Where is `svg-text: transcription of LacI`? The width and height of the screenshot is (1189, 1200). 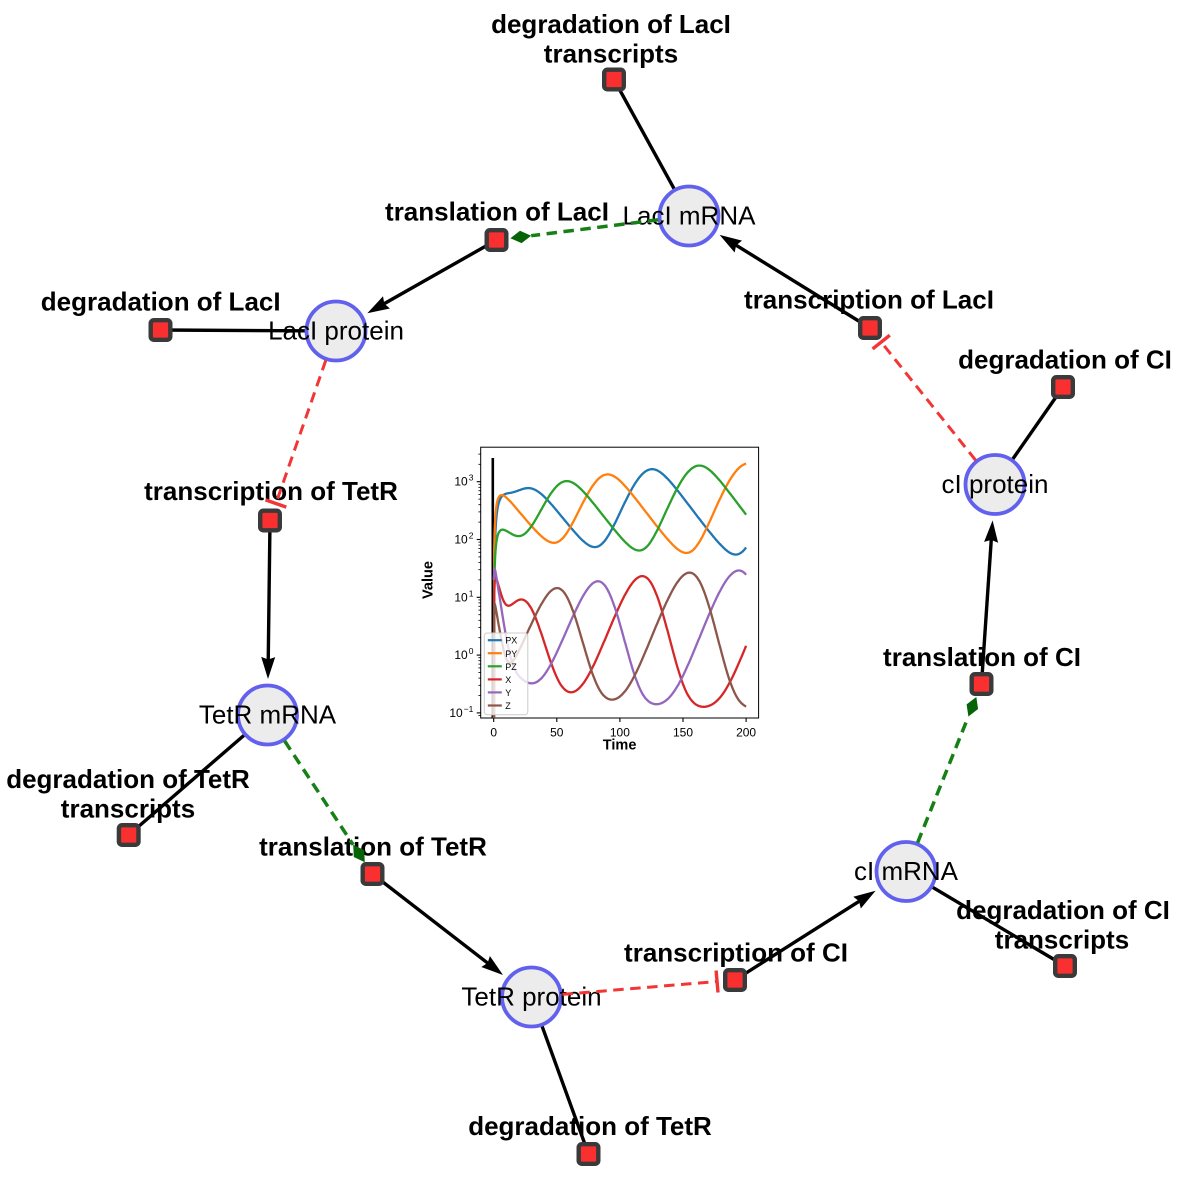
svg-text: transcription of LacI is located at coordinates (869, 300).